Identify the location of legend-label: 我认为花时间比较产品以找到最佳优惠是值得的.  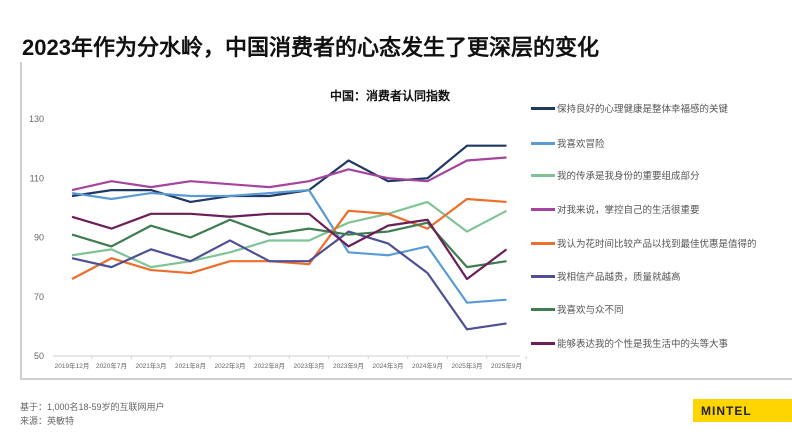
(657, 244).